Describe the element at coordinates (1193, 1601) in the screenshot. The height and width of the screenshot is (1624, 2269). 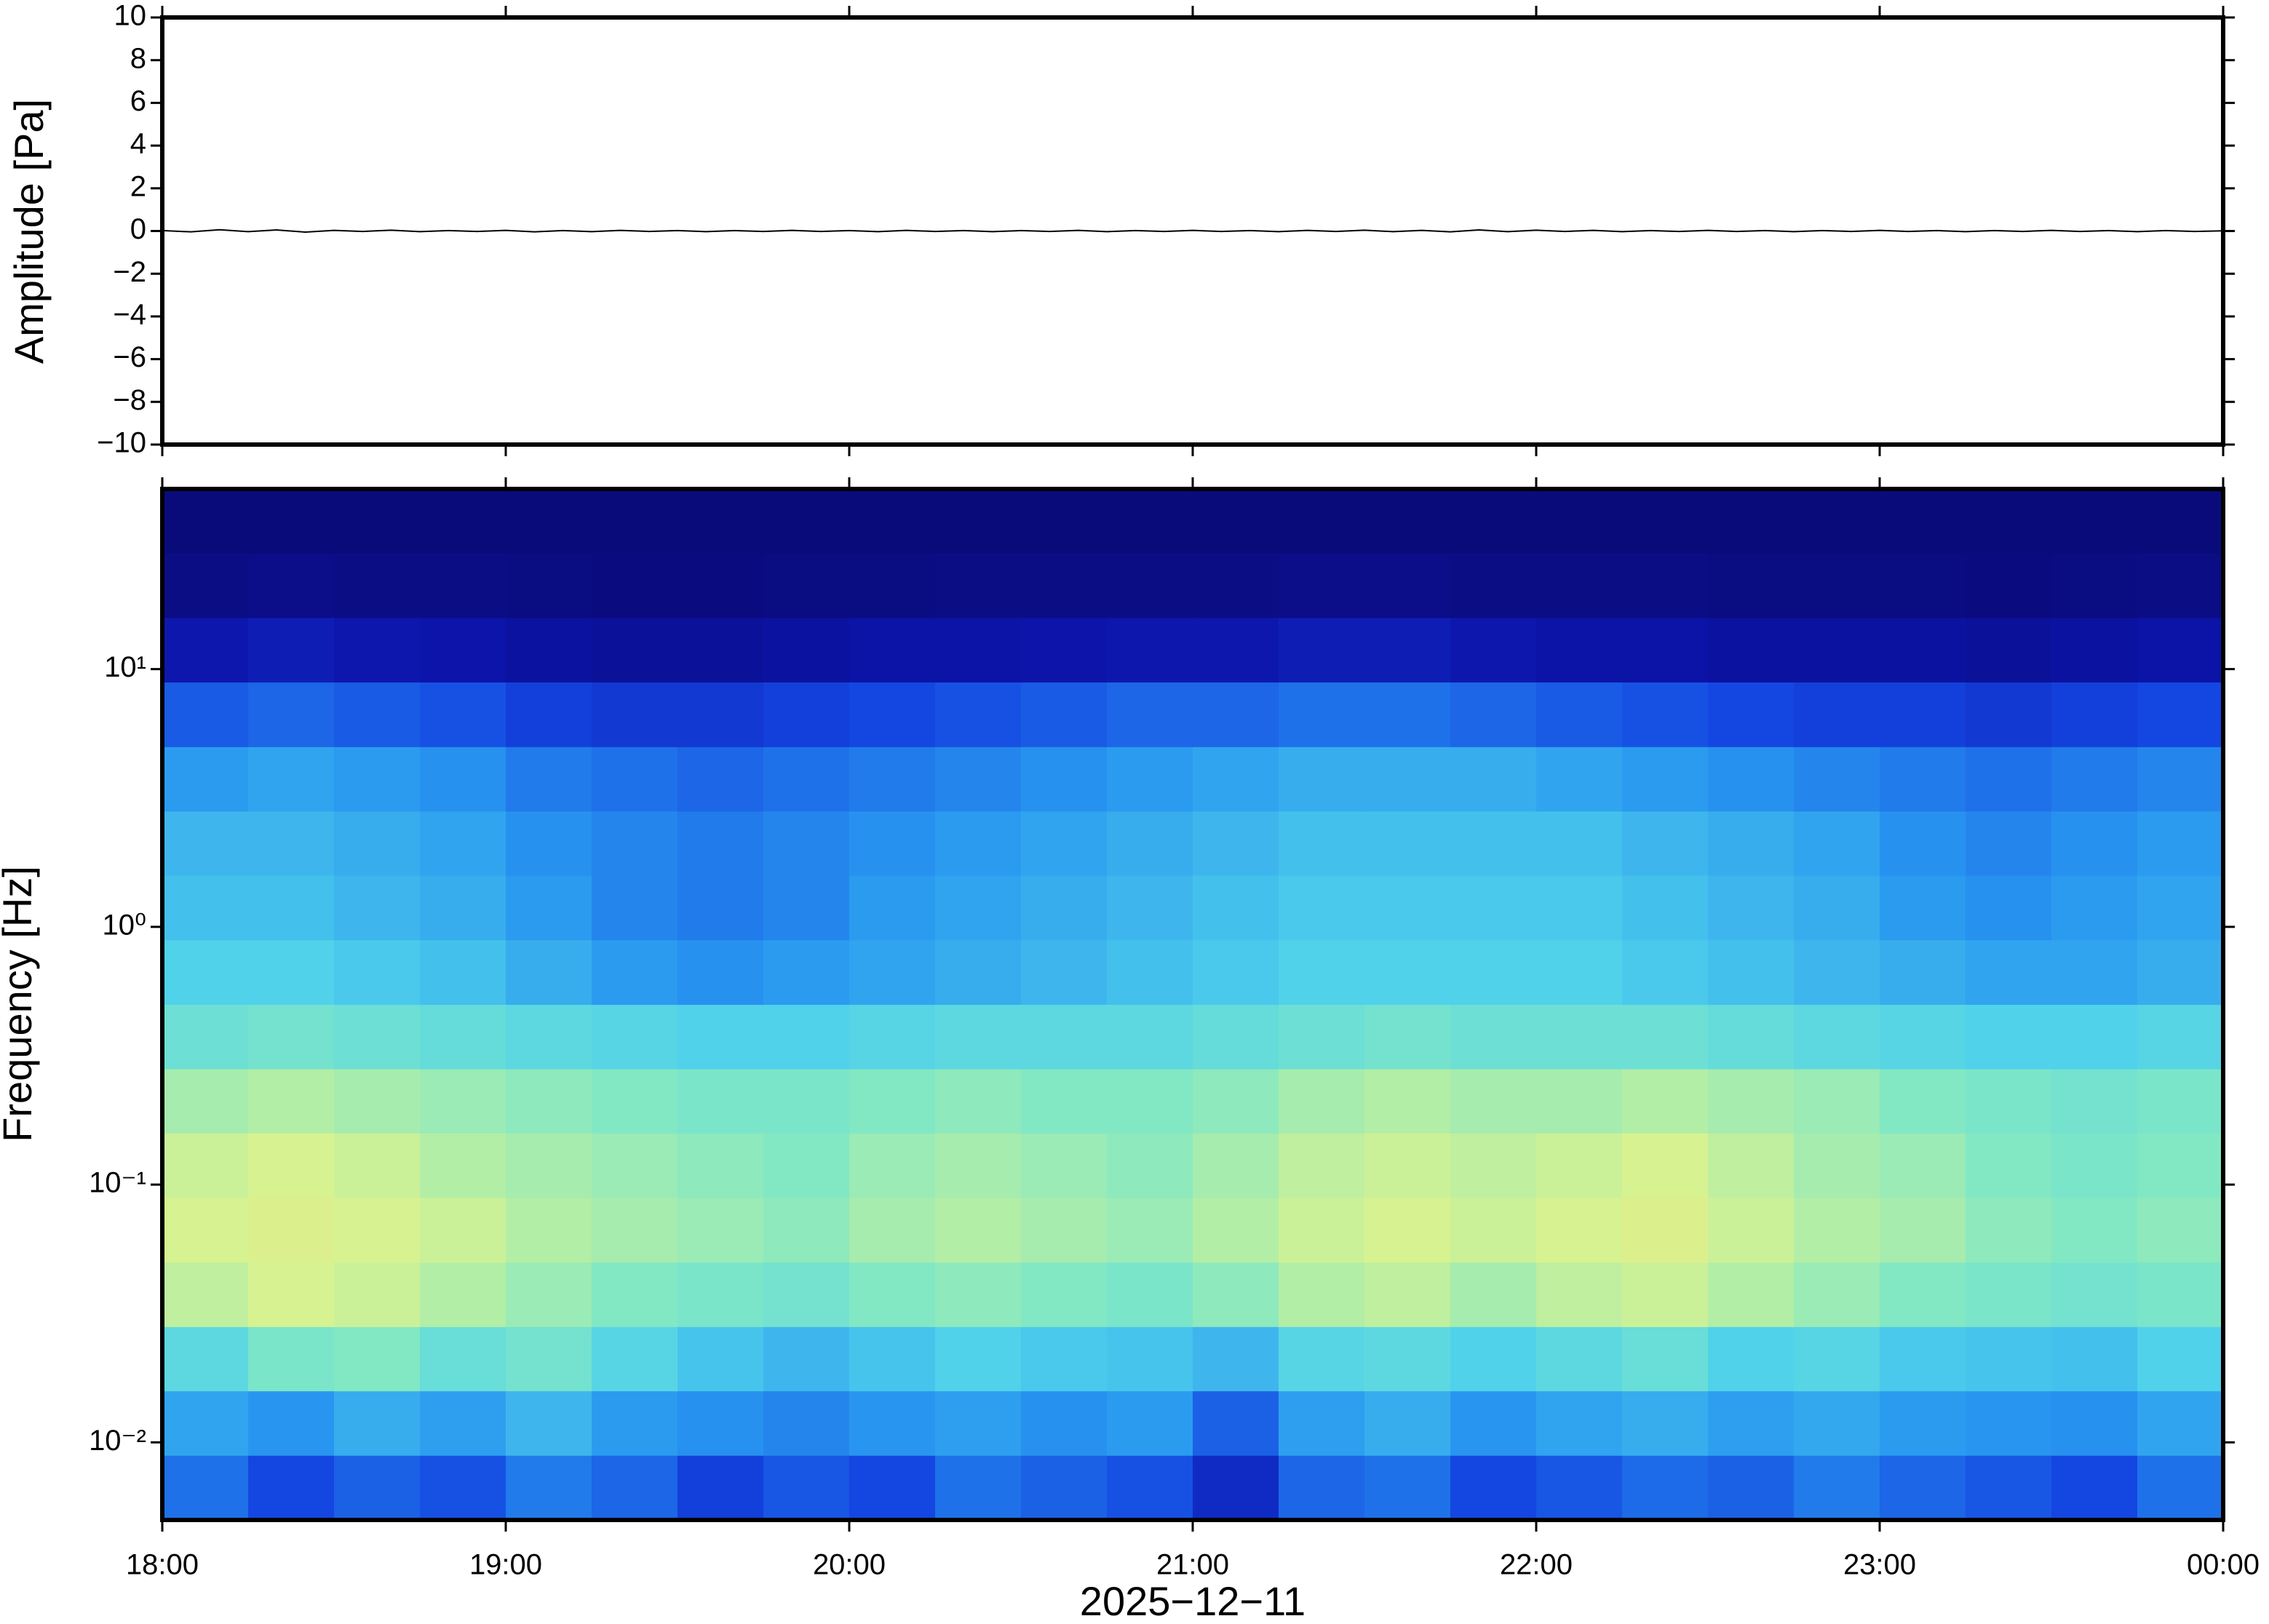
I see `x-axis-label: 2025−12−11` at that location.